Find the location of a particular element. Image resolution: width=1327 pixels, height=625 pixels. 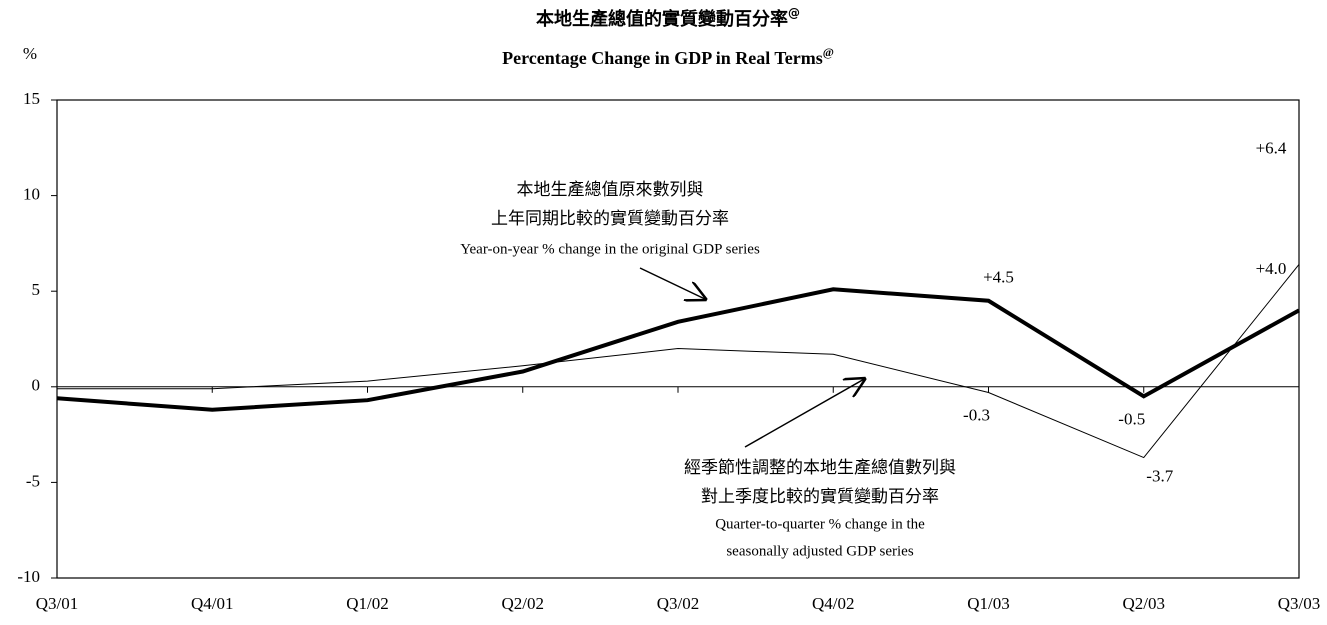

x-tick-label: Q4/02 is located at coordinates (833, 603).